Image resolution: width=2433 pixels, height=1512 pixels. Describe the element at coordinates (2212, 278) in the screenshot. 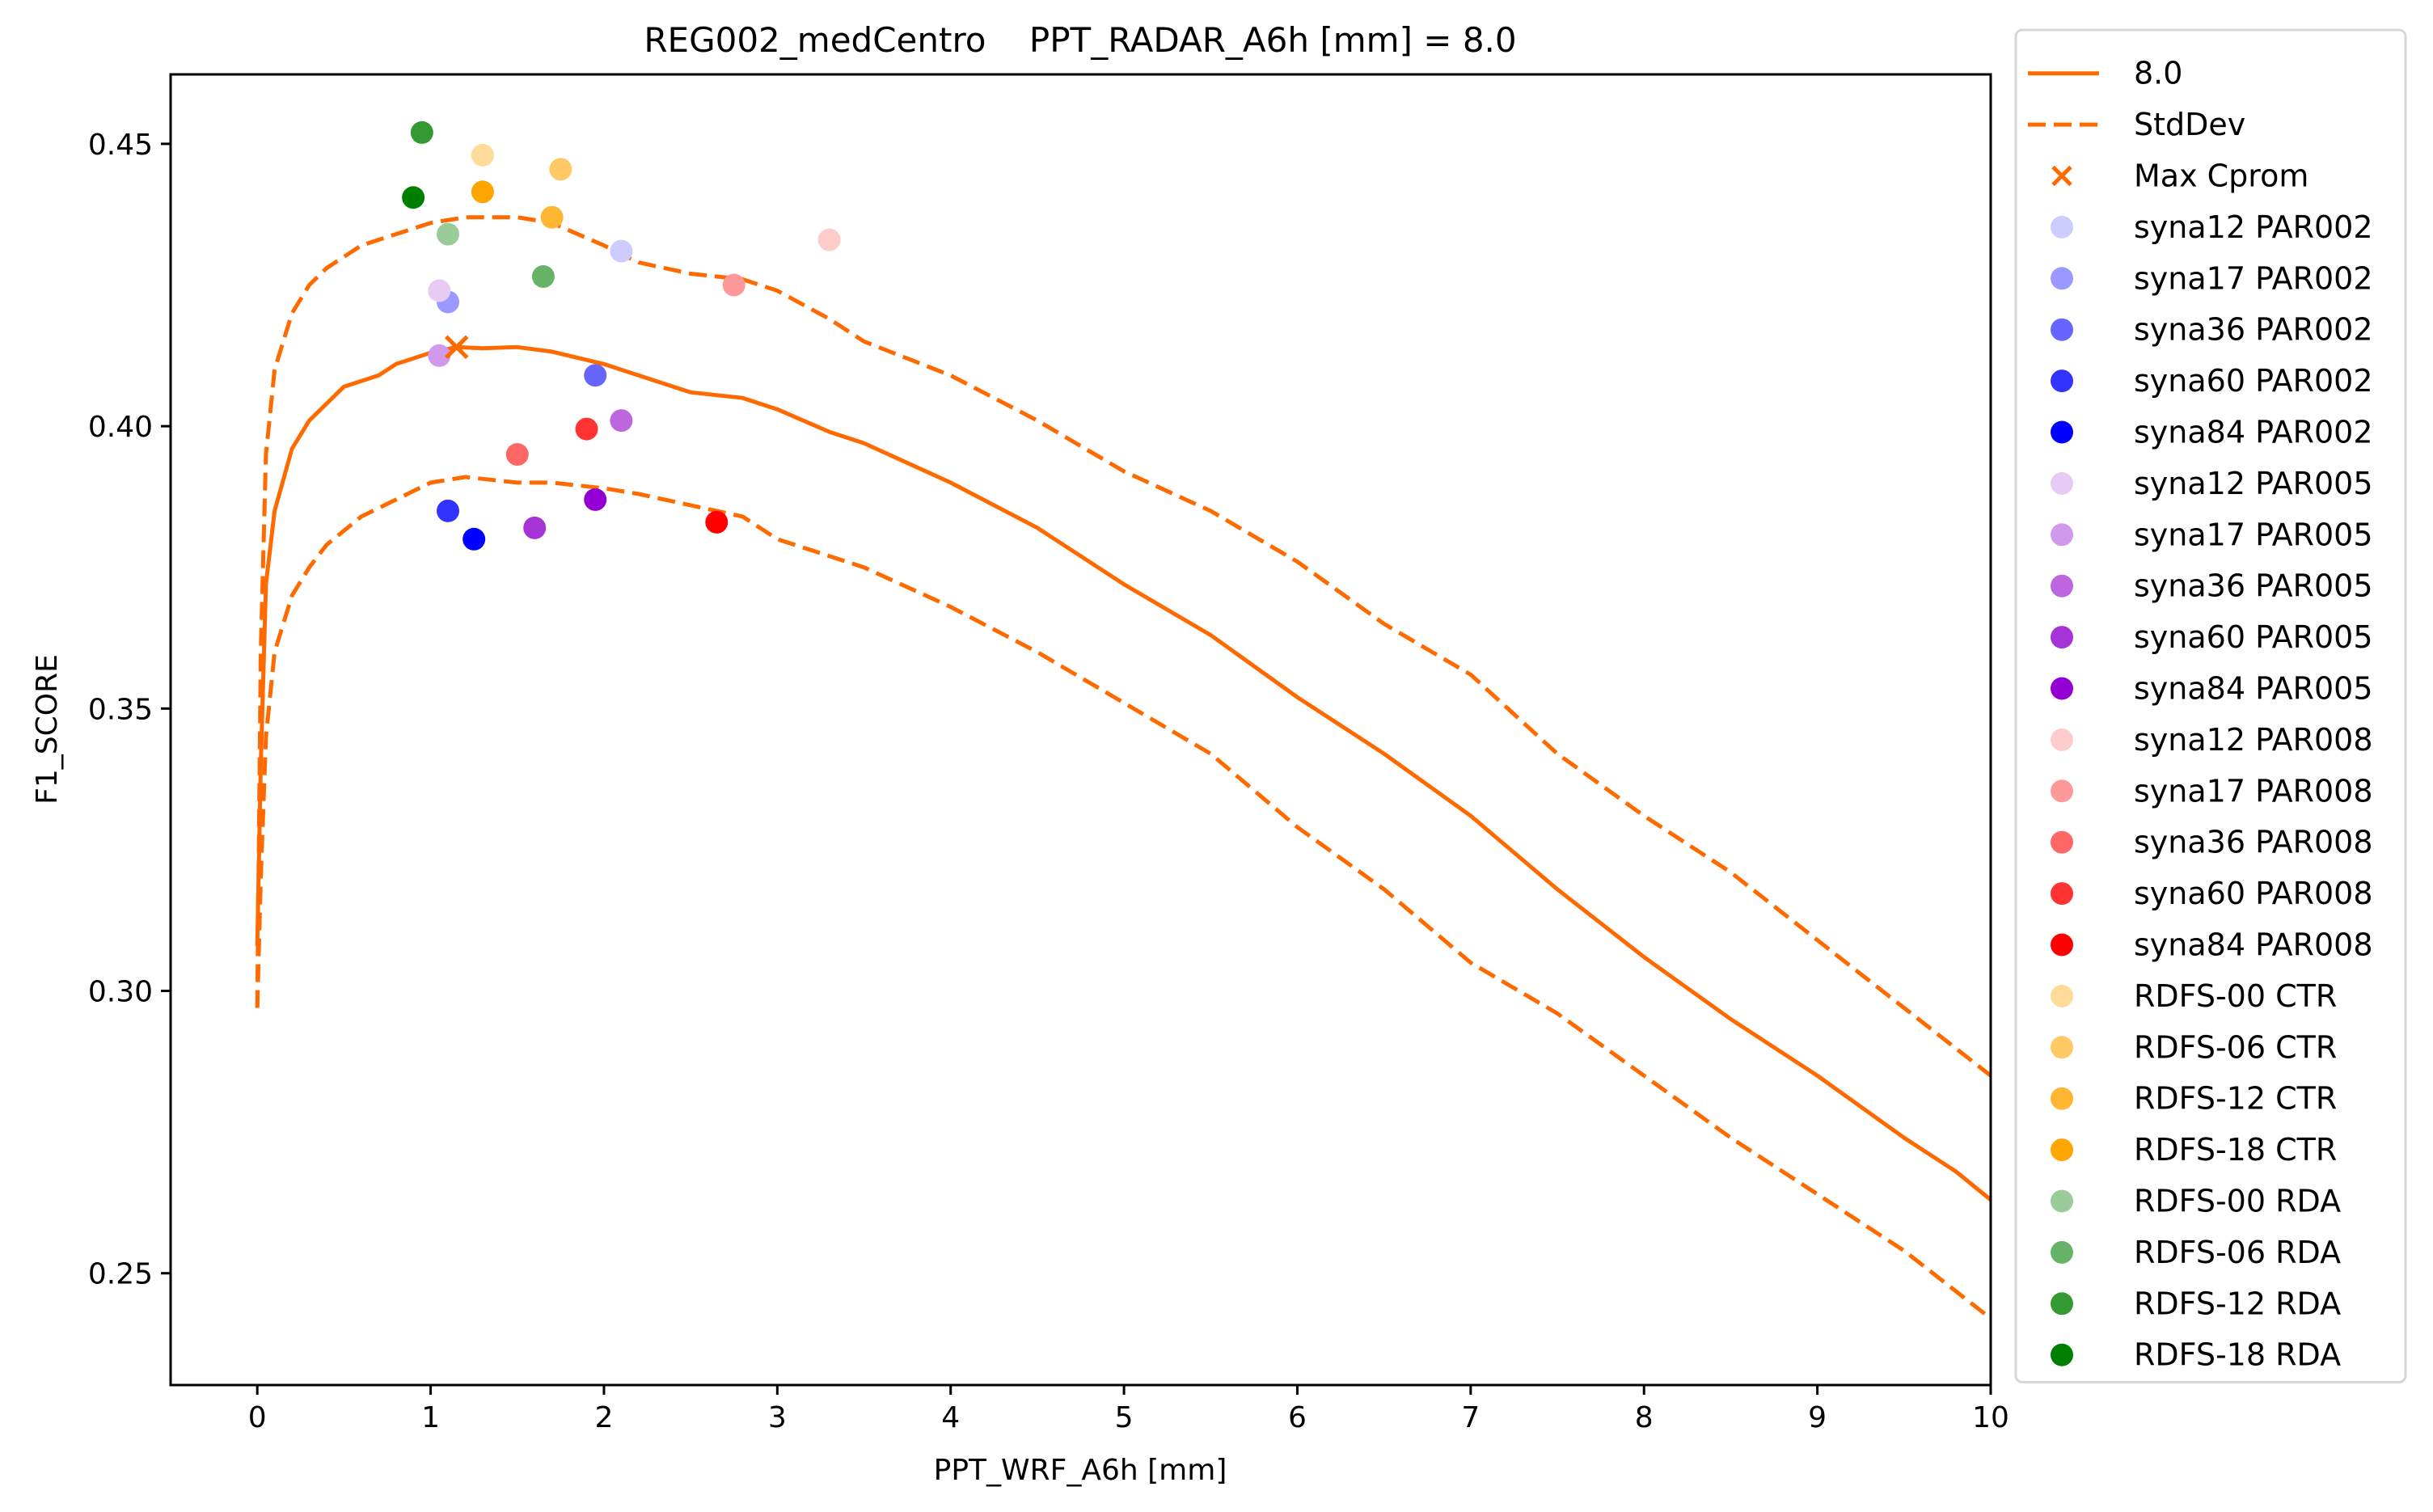

I see `legend-item: syna17 PAR002` at that location.